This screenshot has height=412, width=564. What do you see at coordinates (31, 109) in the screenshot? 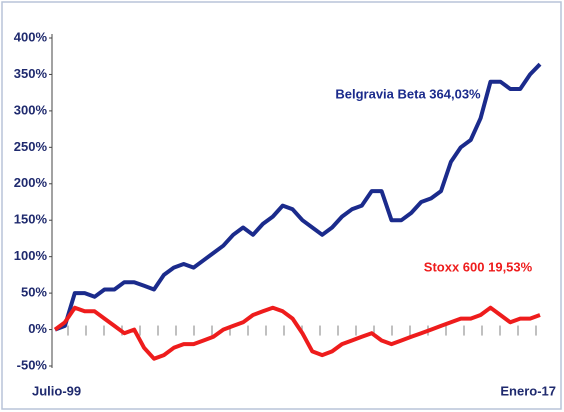
I see `y-tick-label: 300%` at bounding box center [31, 109].